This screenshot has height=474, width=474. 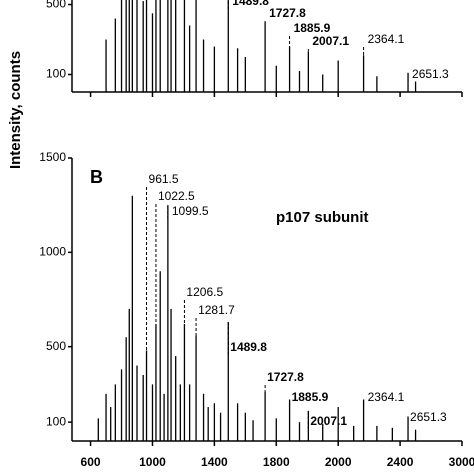 I want to click on peak-label: 961.5, so click(x=164, y=179).